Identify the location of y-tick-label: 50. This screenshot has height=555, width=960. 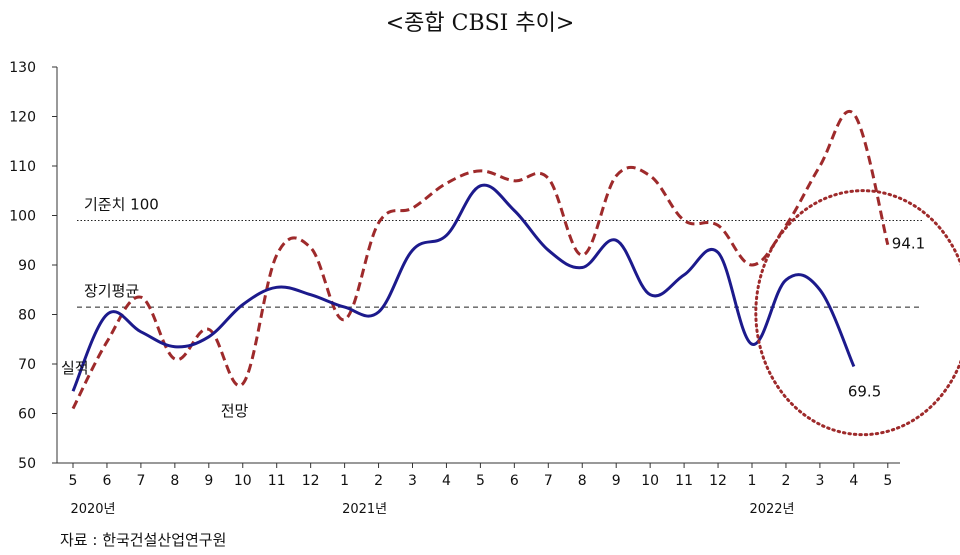
(27, 464).